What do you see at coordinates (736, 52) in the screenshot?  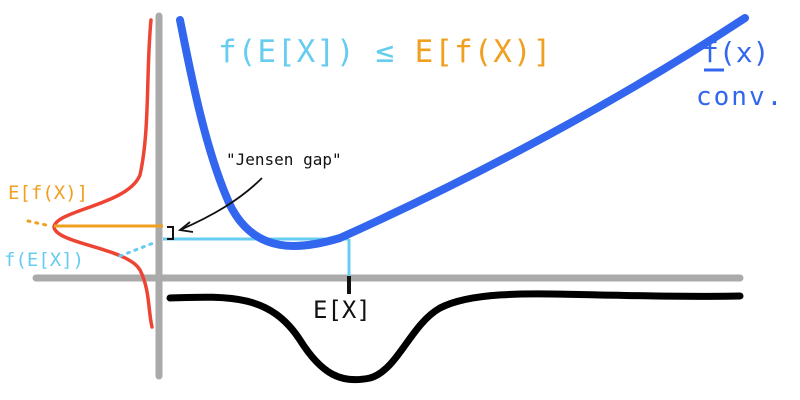 I see `function-label: f(x)` at bounding box center [736, 52].